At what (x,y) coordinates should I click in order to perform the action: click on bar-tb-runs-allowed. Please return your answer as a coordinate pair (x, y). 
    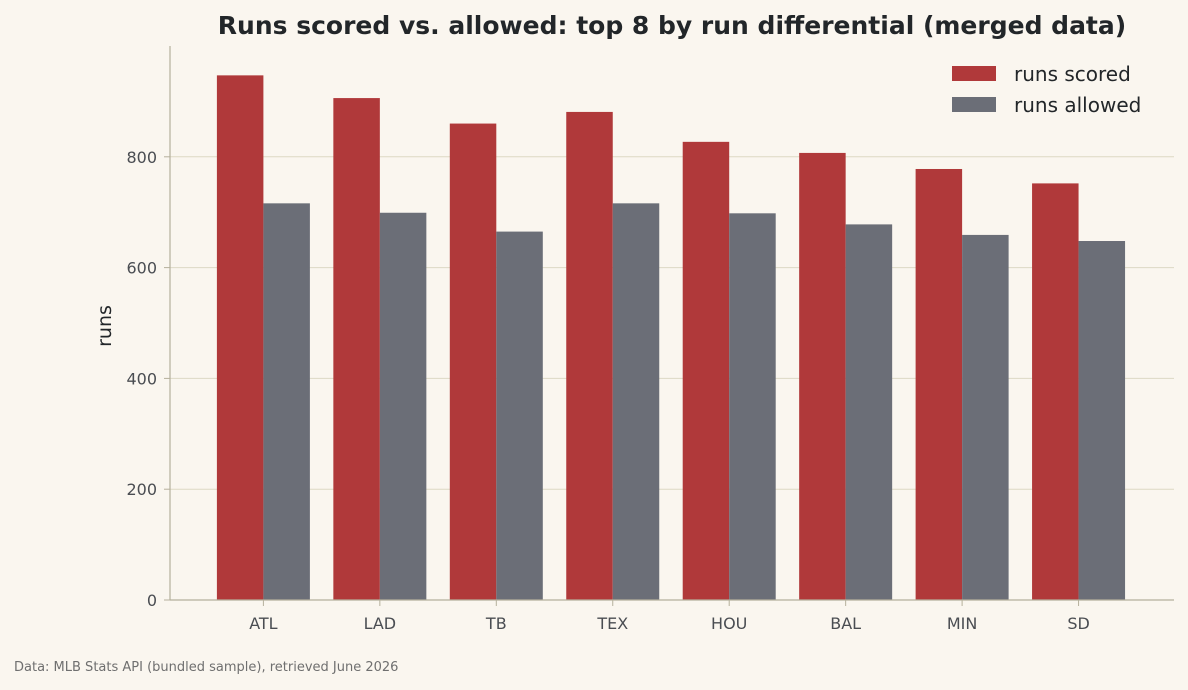
    Looking at the image, I should click on (519, 415).